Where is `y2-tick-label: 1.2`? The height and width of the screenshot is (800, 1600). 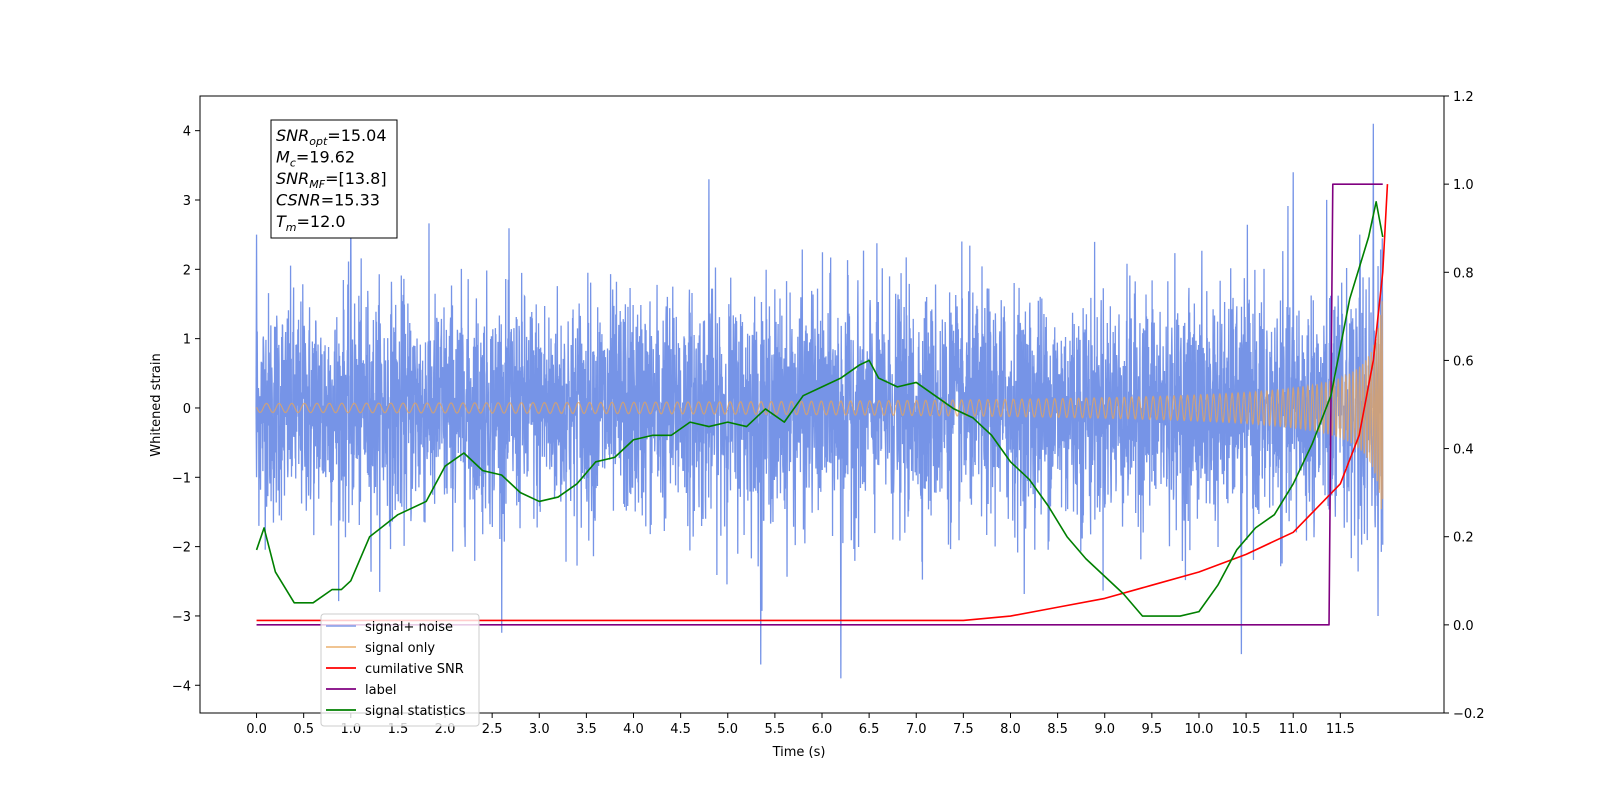
y2-tick-label: 1.2 is located at coordinates (1463, 97).